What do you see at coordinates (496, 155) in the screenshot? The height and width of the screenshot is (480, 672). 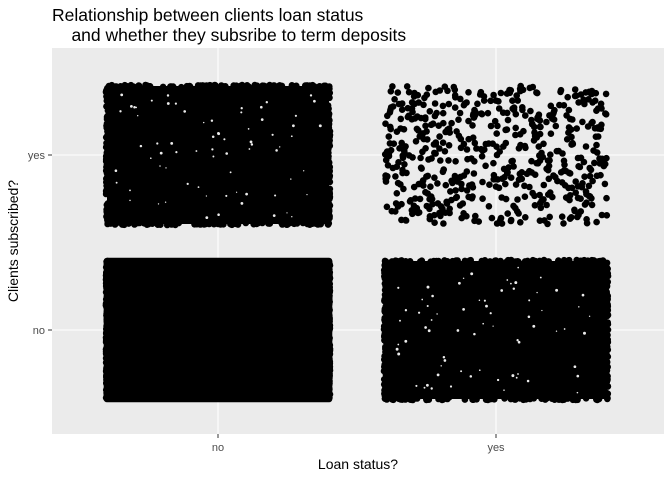 I see `group-x-yes-y-yes` at bounding box center [496, 155].